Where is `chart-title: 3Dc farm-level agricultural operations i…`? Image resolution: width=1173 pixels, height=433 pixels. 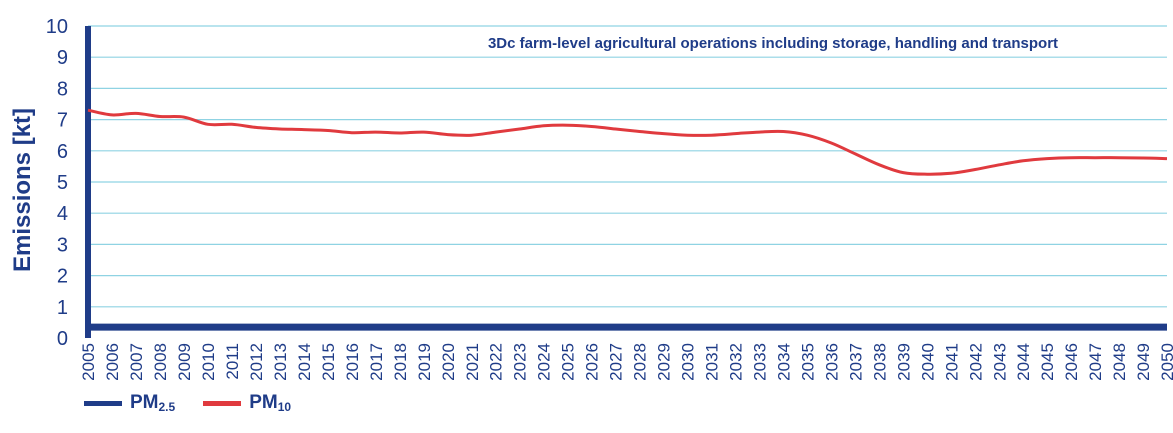
chart-title: 3Dc farm-level agricultural operations i… is located at coordinates (773, 43).